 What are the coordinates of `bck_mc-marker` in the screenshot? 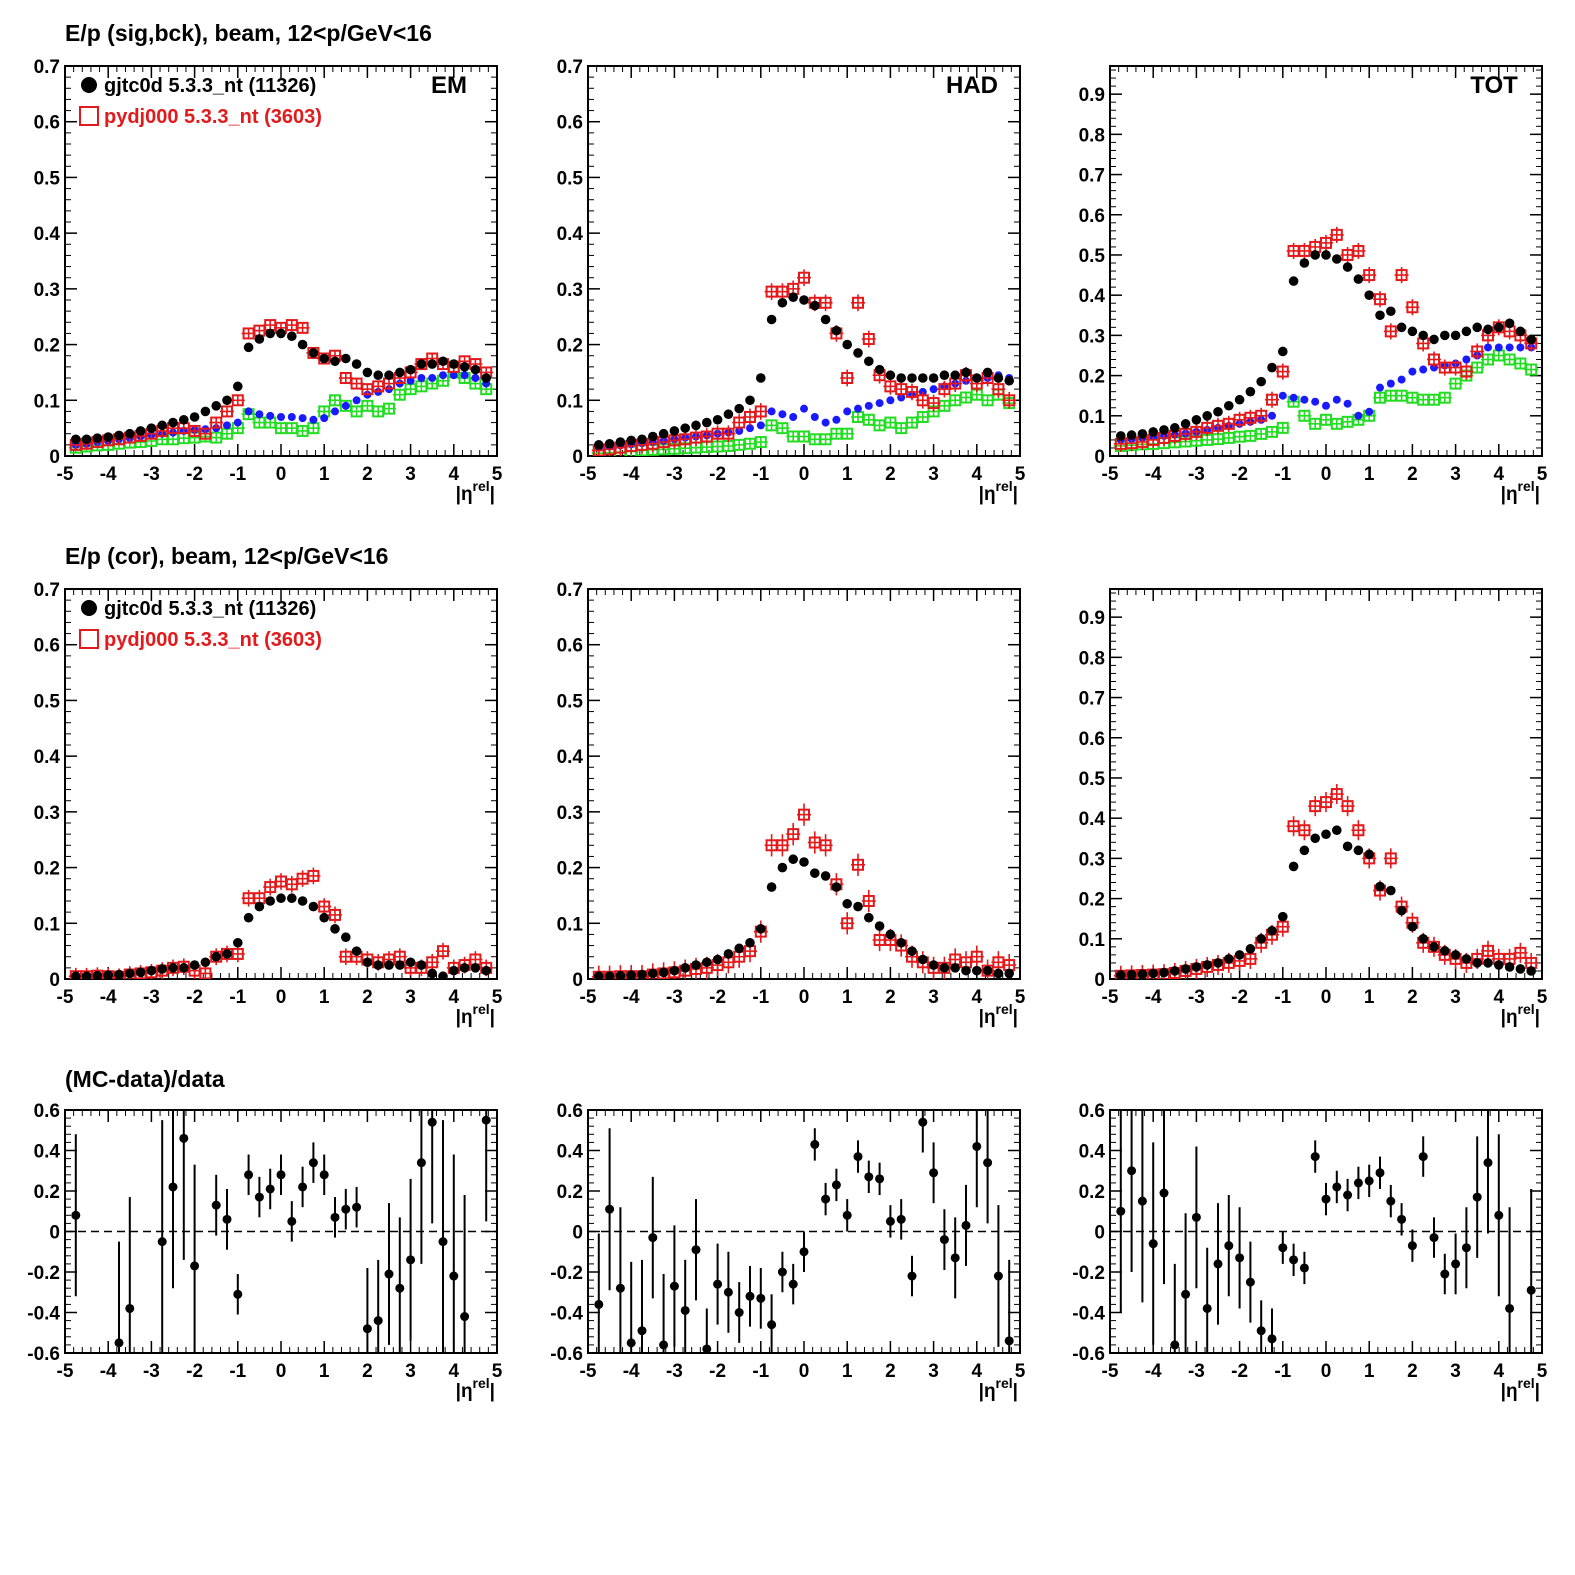 It's located at (1304, 415).